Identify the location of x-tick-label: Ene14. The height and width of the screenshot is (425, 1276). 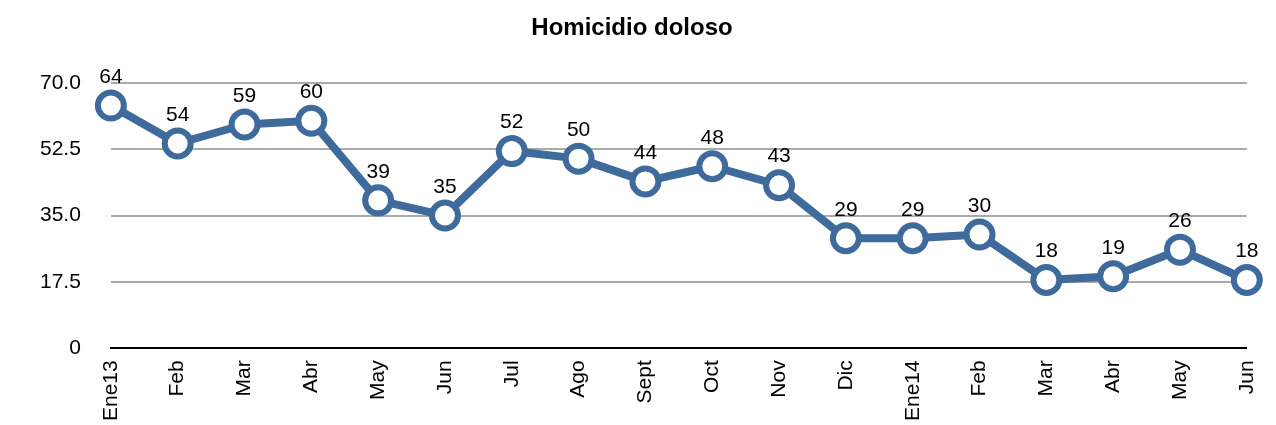
(911, 390).